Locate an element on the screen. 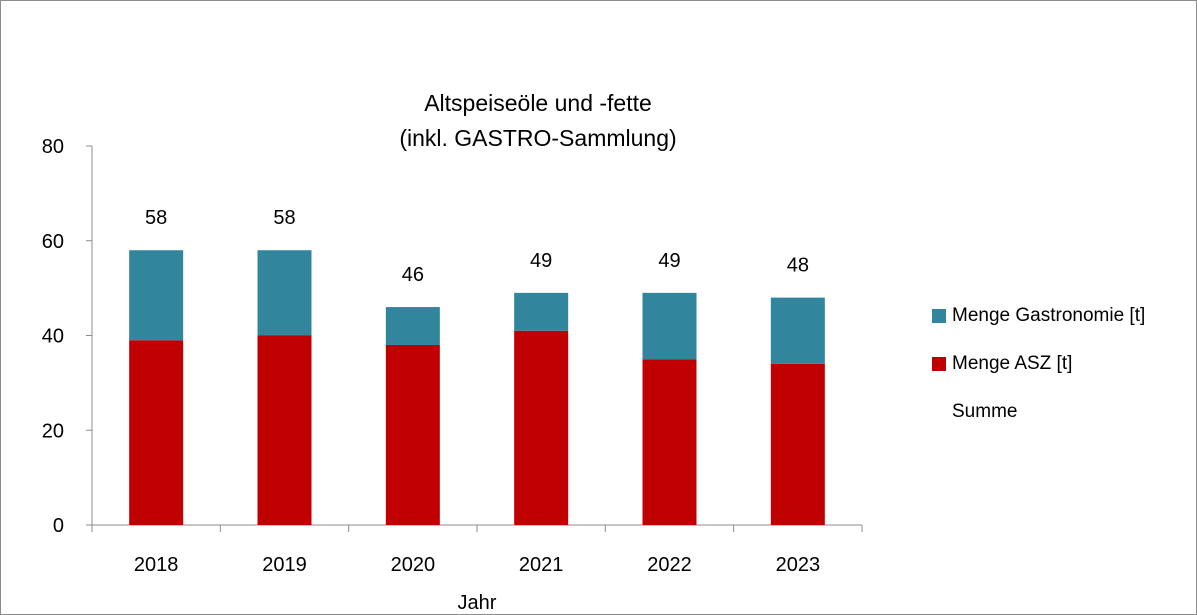 Image resolution: width=1197 pixels, height=615 pixels. y-tick-label: 60 is located at coordinates (53, 242).